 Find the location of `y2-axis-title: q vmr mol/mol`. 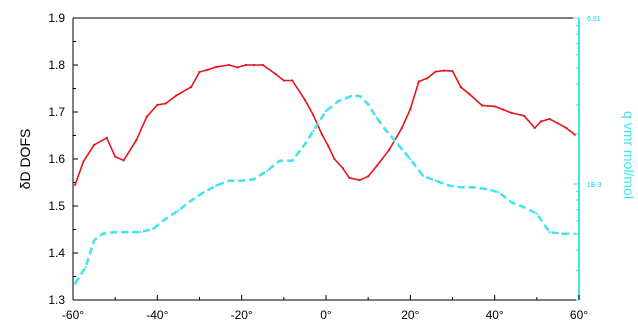

y2-axis-title: q vmr mol/mol is located at coordinates (629, 155).